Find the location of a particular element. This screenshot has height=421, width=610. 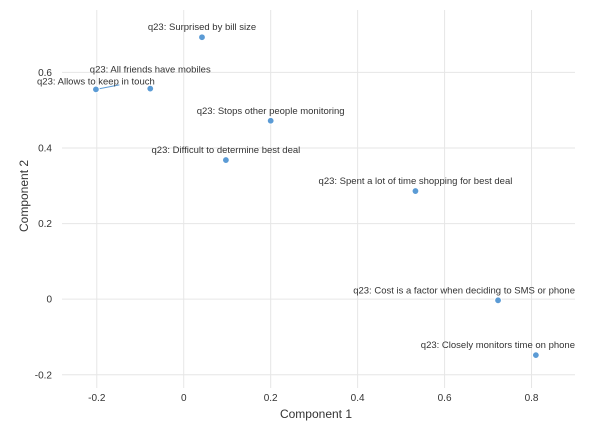

y-tick-label: 0.4 is located at coordinates (45, 148).